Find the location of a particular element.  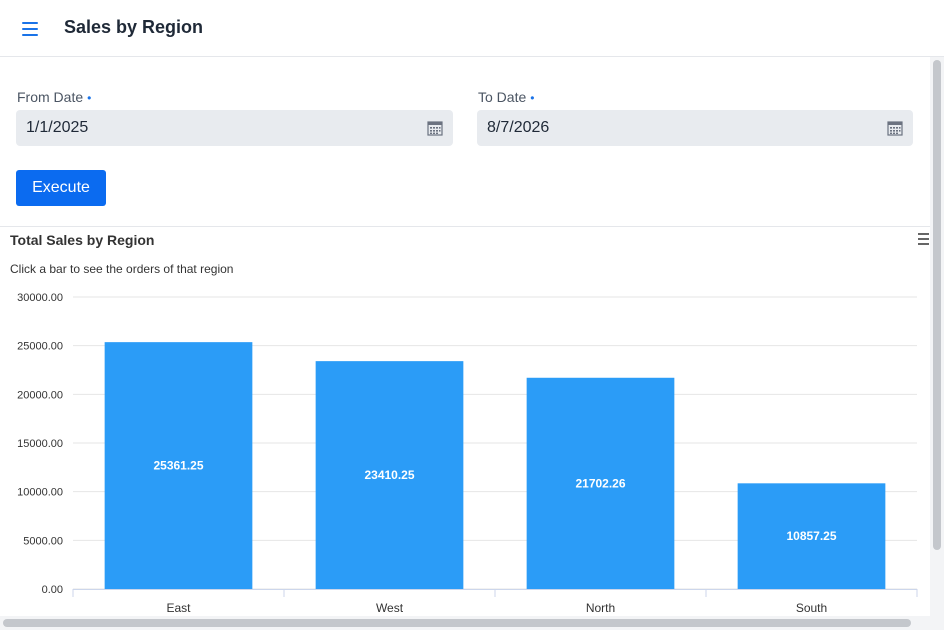

x-tick-label: West is located at coordinates (390, 608).